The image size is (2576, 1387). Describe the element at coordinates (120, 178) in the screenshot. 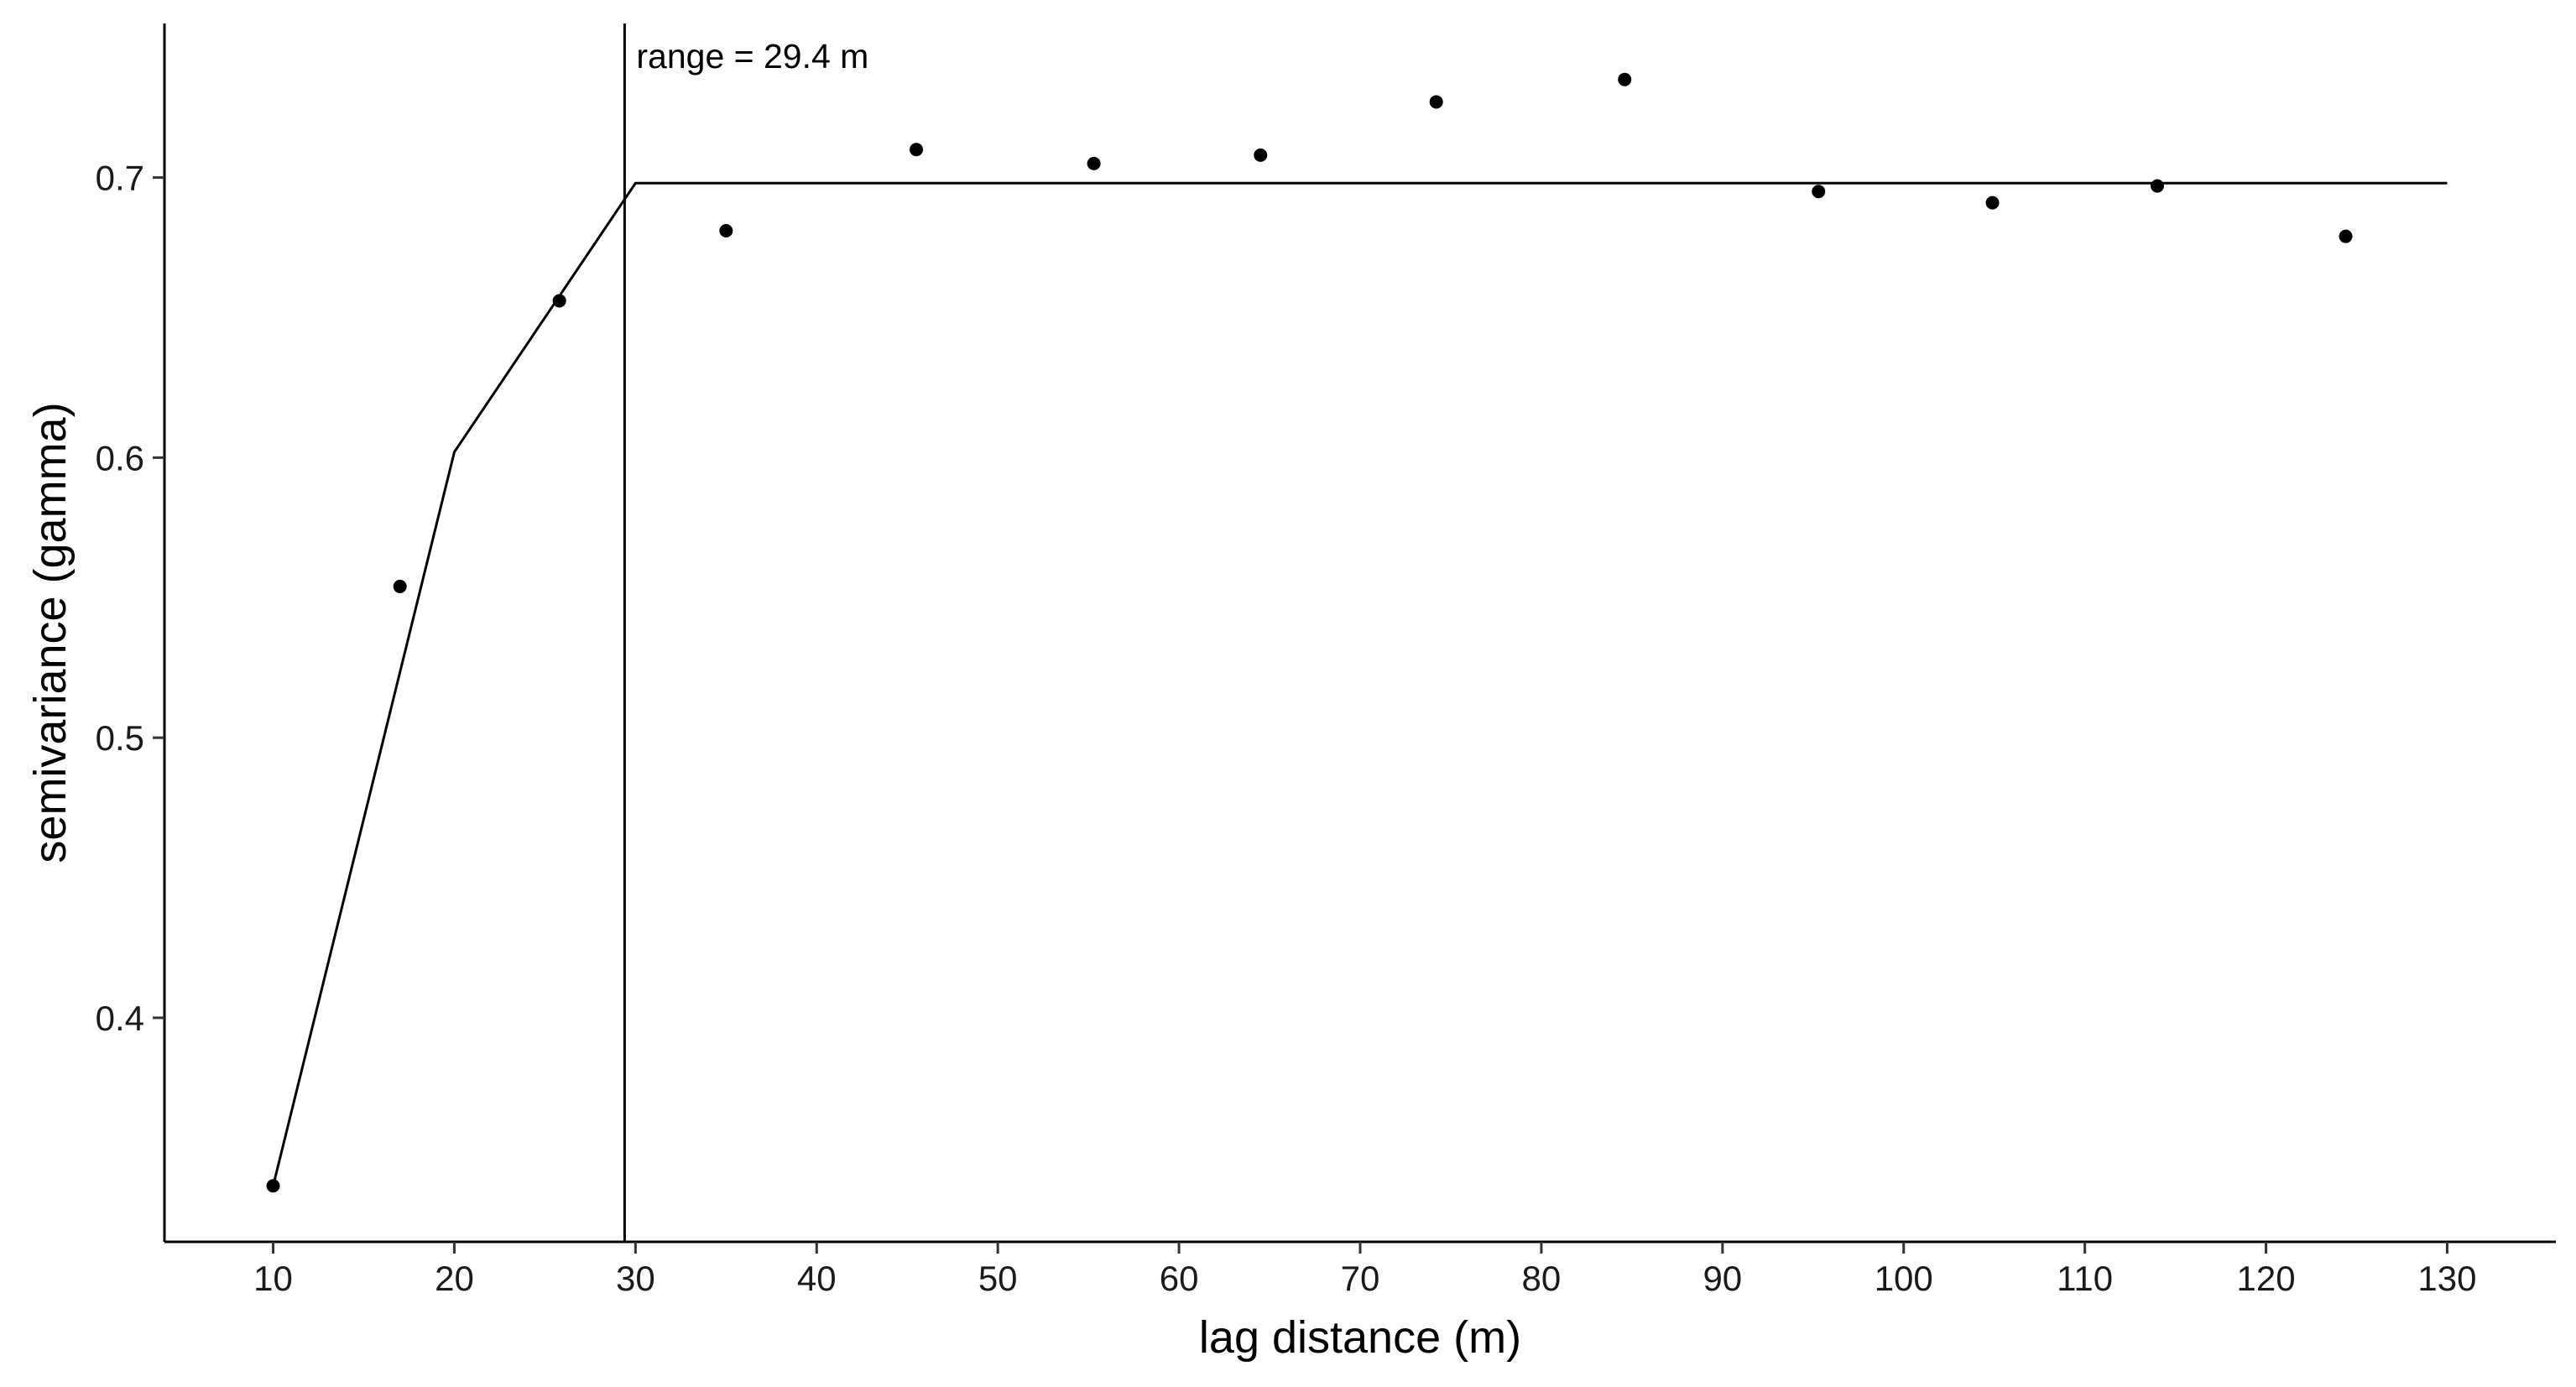

I see `y-tick-label: 0.7` at that location.